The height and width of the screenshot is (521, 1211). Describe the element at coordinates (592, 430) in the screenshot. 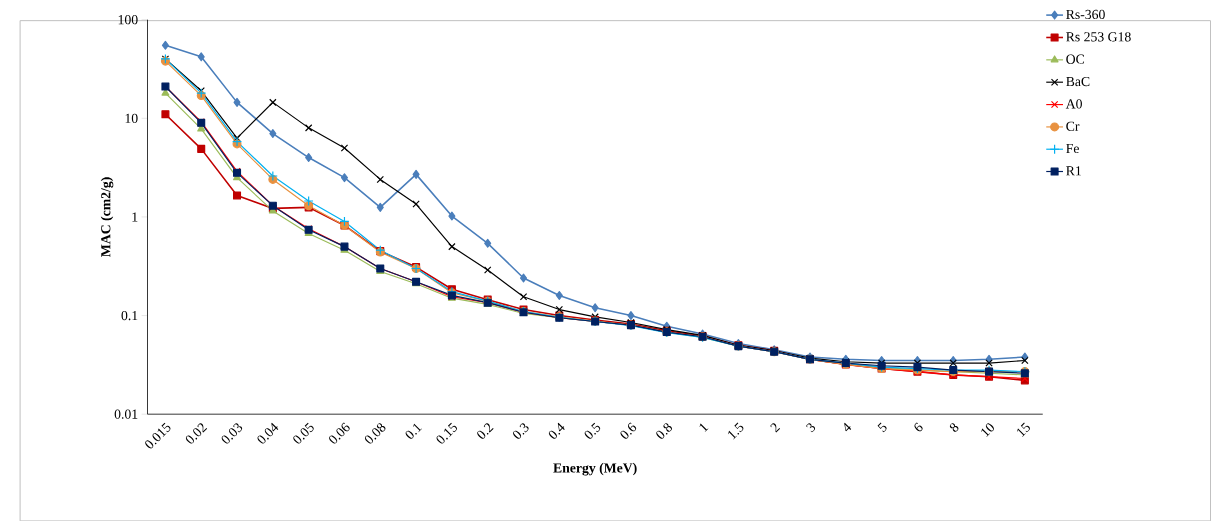

I see `x-tick-label: 0.5` at that location.